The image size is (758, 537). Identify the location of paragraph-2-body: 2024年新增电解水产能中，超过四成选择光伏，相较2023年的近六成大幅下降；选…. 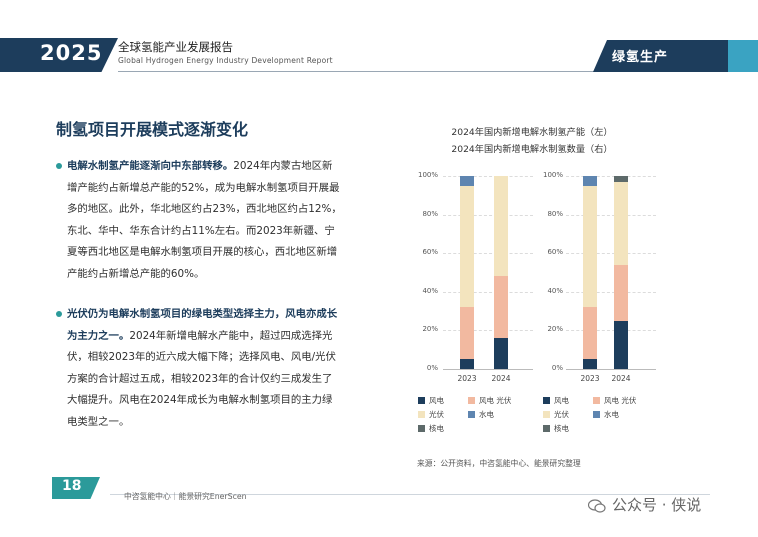
(201, 378).